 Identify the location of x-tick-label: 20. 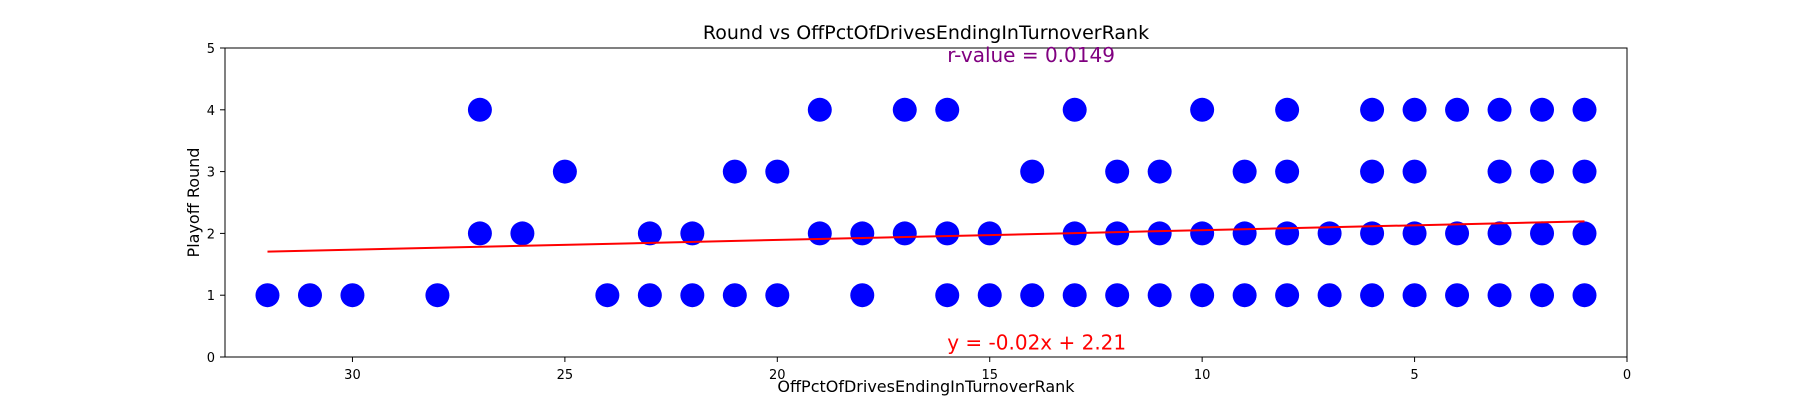
(777, 375).